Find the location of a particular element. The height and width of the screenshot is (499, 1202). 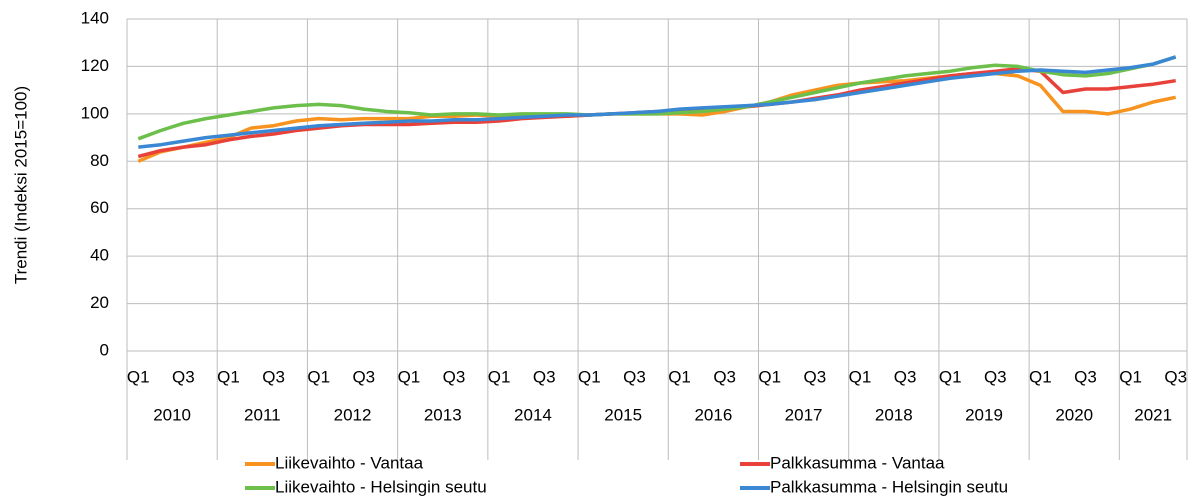

group-label: 2012 is located at coordinates (353, 414).